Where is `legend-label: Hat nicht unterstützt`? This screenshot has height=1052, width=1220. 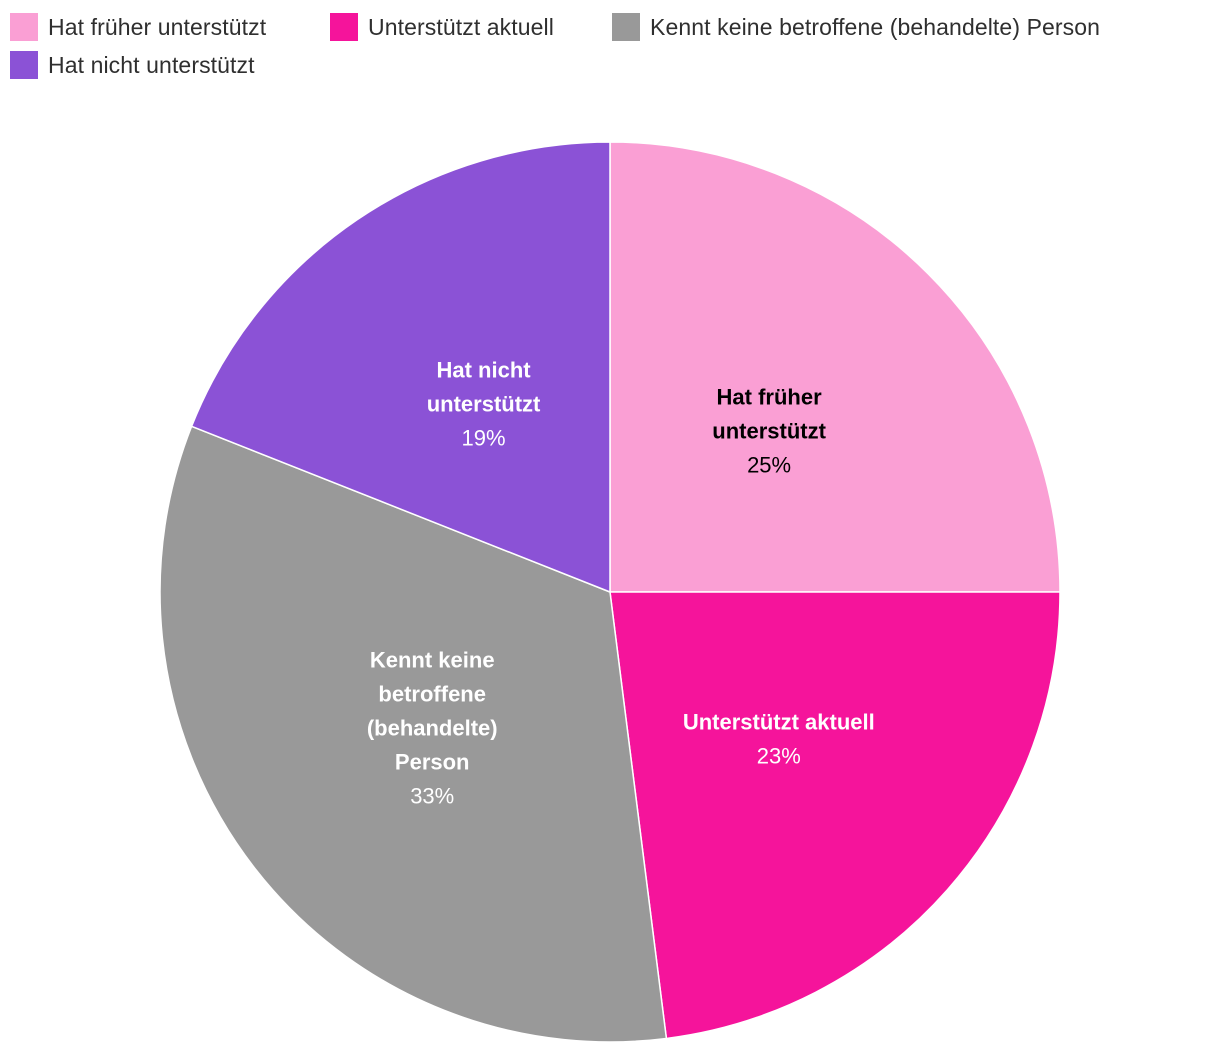 legend-label: Hat nicht unterstützt is located at coordinates (151, 64).